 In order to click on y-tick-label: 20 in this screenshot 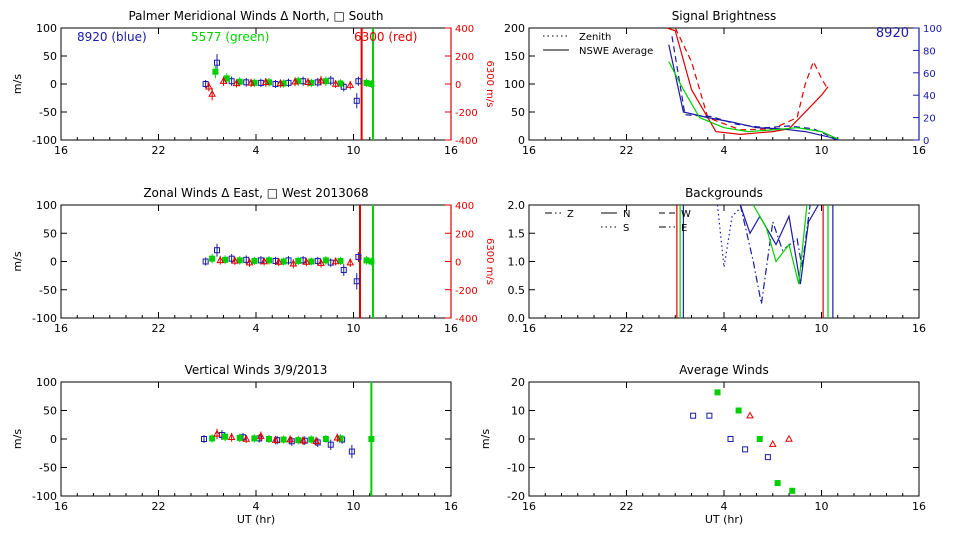, I will do `click(518, 382)`.